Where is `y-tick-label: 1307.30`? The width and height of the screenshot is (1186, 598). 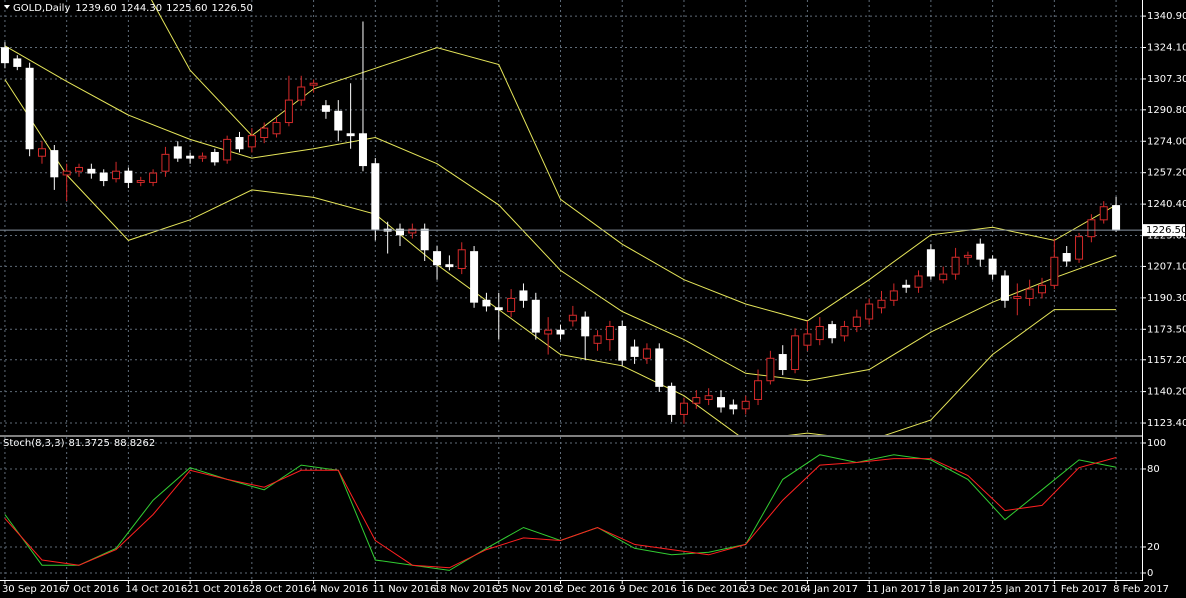 y-tick-label: 1307.30 is located at coordinates (1166, 79).